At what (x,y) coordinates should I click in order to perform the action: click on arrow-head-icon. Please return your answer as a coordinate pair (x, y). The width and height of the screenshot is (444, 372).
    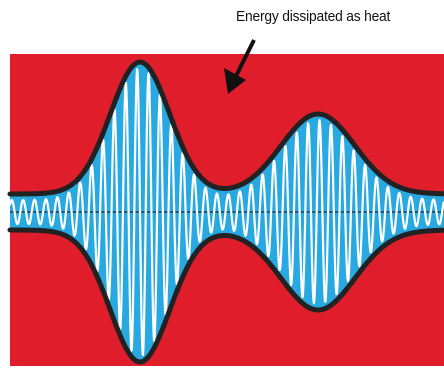
    Looking at the image, I should click on (235, 81).